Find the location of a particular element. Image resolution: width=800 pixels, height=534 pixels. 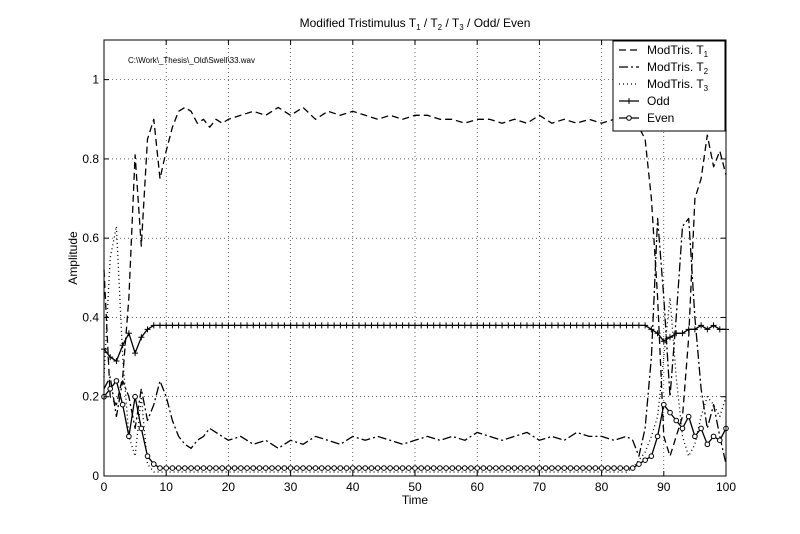

file-path-annotation: C:\Work\_Thesis\_Old\Swell\33.wav is located at coordinates (191, 60).